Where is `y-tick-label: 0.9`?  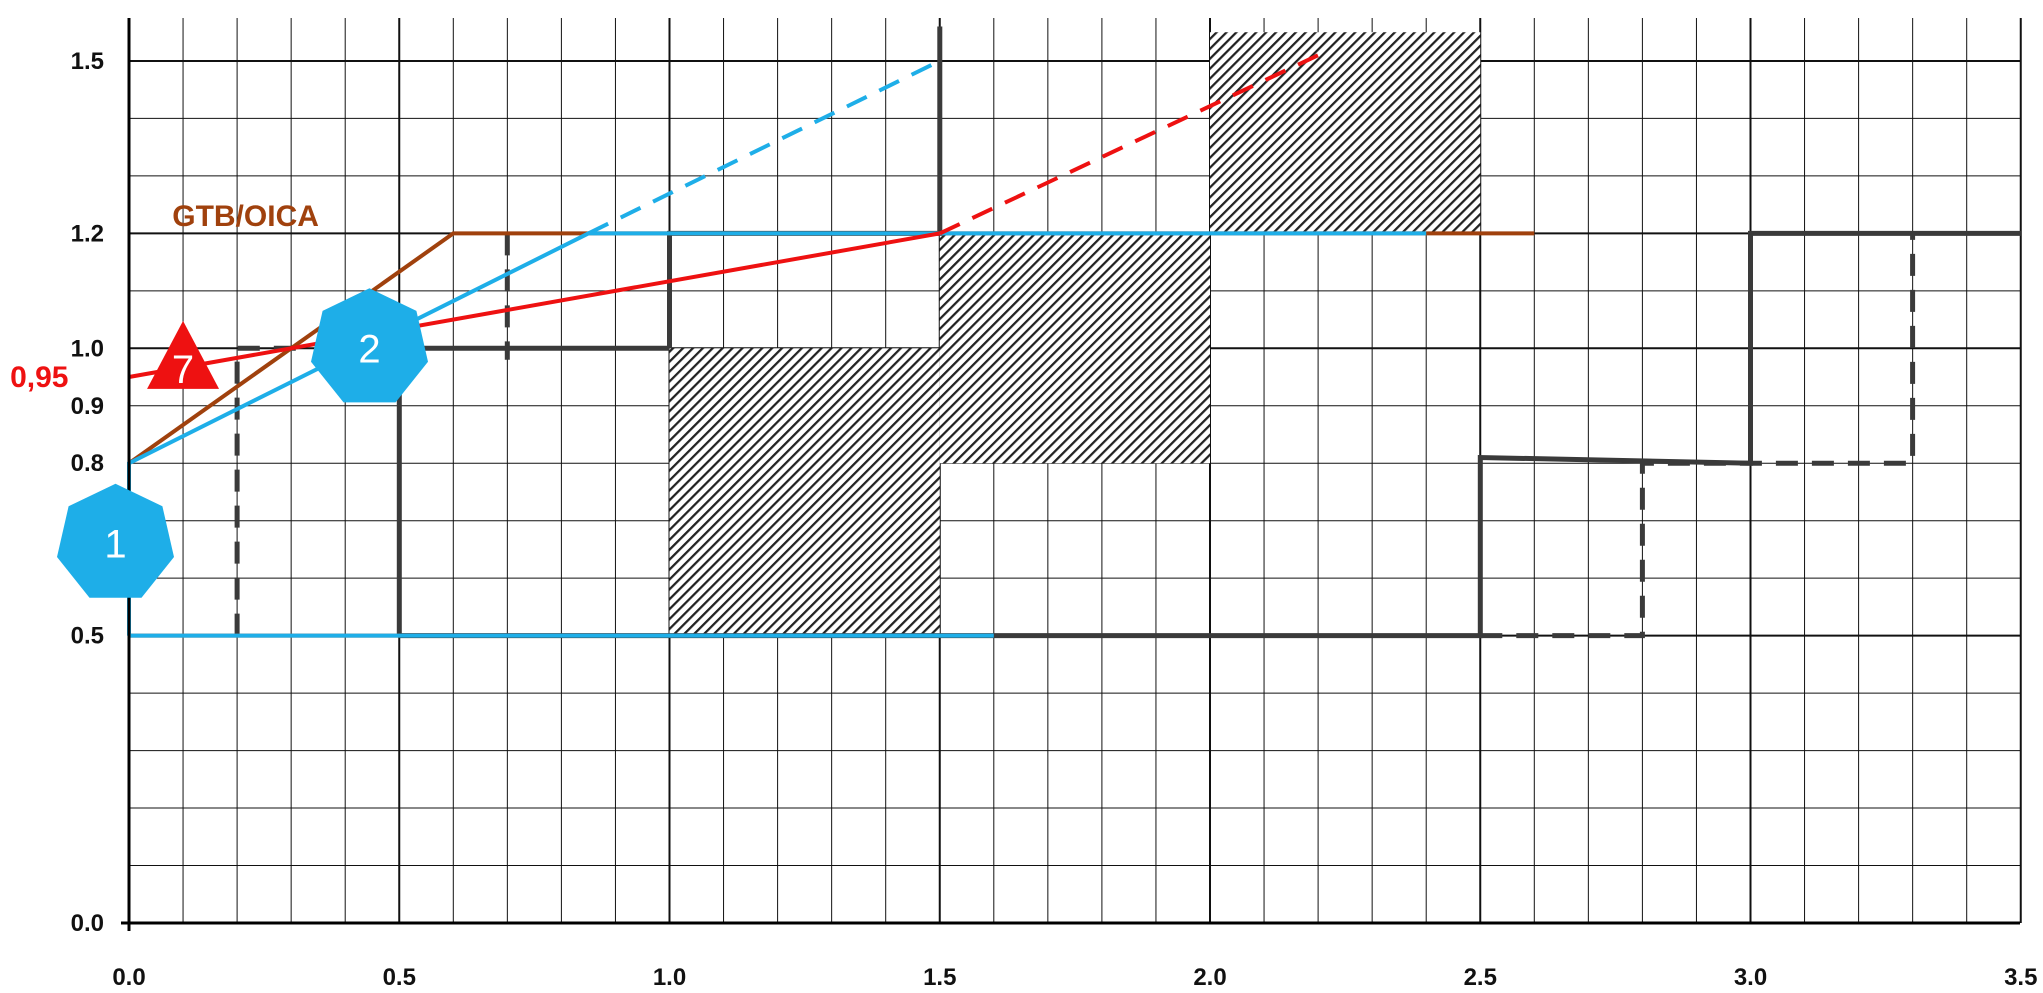
y-tick-label: 0.9 is located at coordinates (87, 406).